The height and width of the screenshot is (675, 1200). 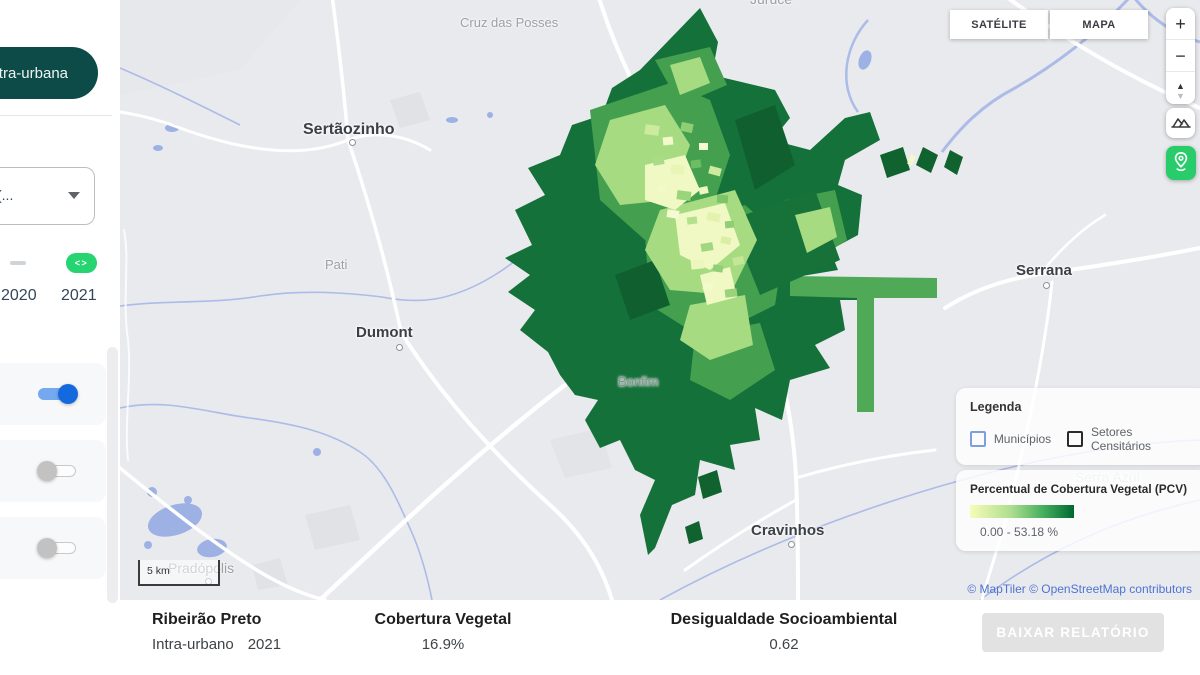 I want to click on stat-label: Cobertura Vegetal, so click(x=443, y=619).